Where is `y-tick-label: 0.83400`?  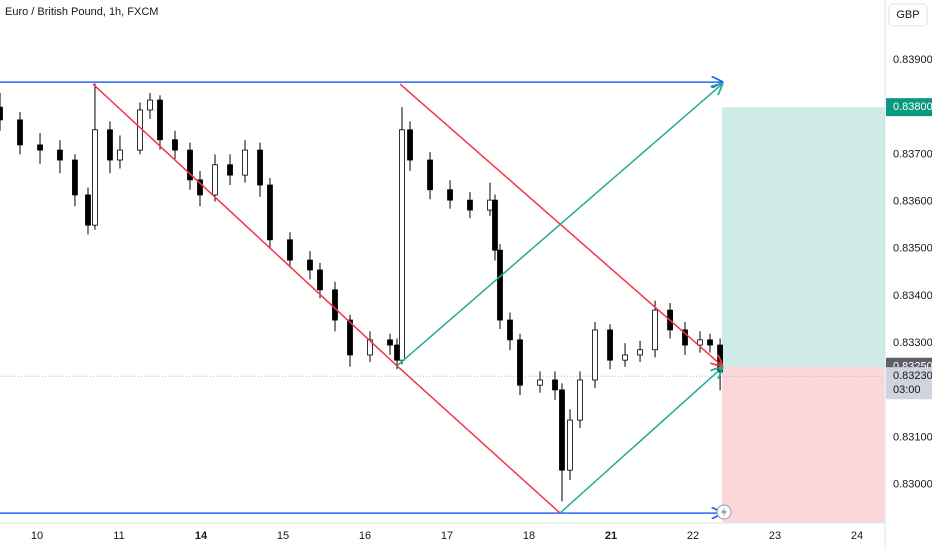
y-tick-label: 0.83400 is located at coordinates (912, 296).